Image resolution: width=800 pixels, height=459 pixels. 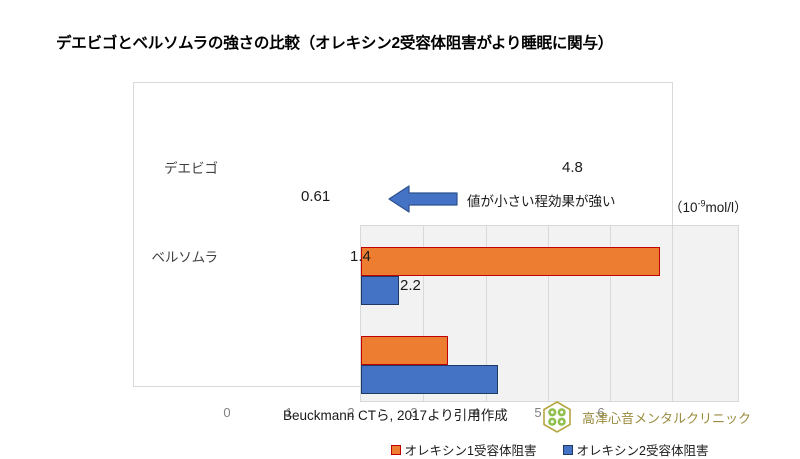 I want to click on bar-belsomra-orexin2, so click(x=429, y=379).